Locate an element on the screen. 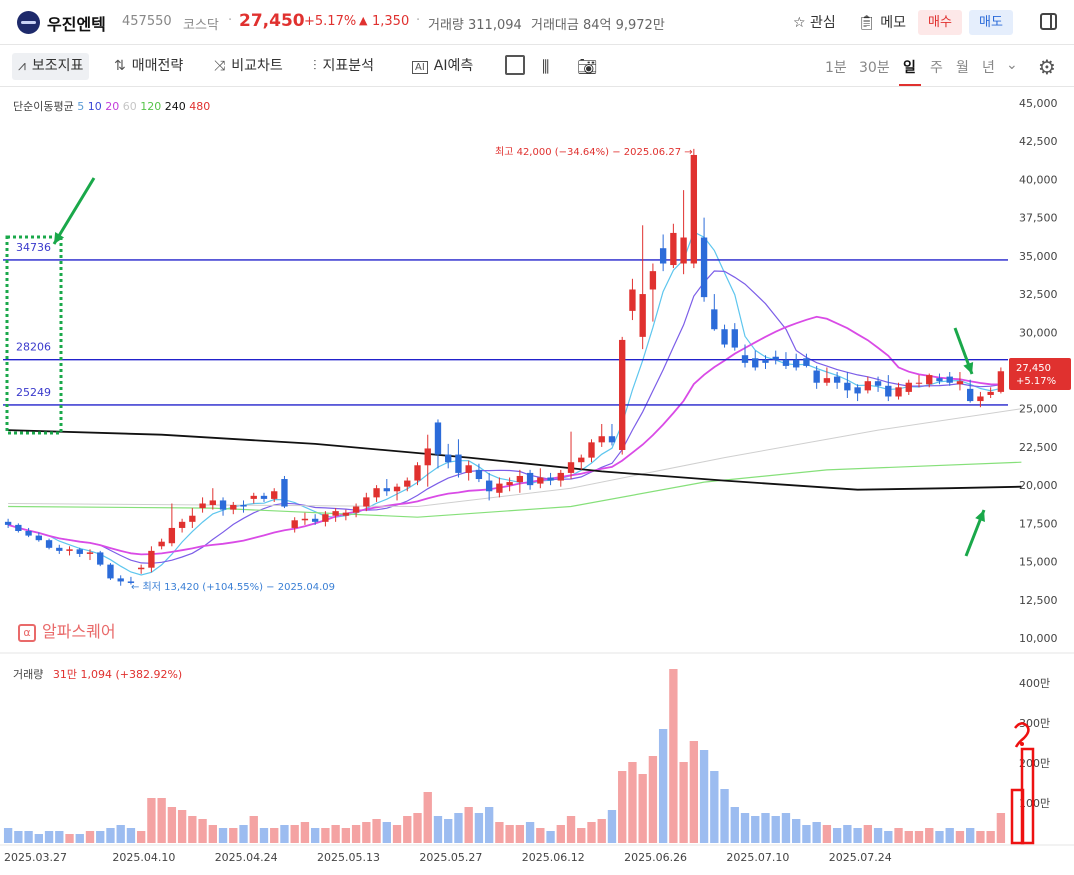 The height and width of the screenshot is (875, 1074). chevron-down-icon: ⌄ is located at coordinates (1012, 65).